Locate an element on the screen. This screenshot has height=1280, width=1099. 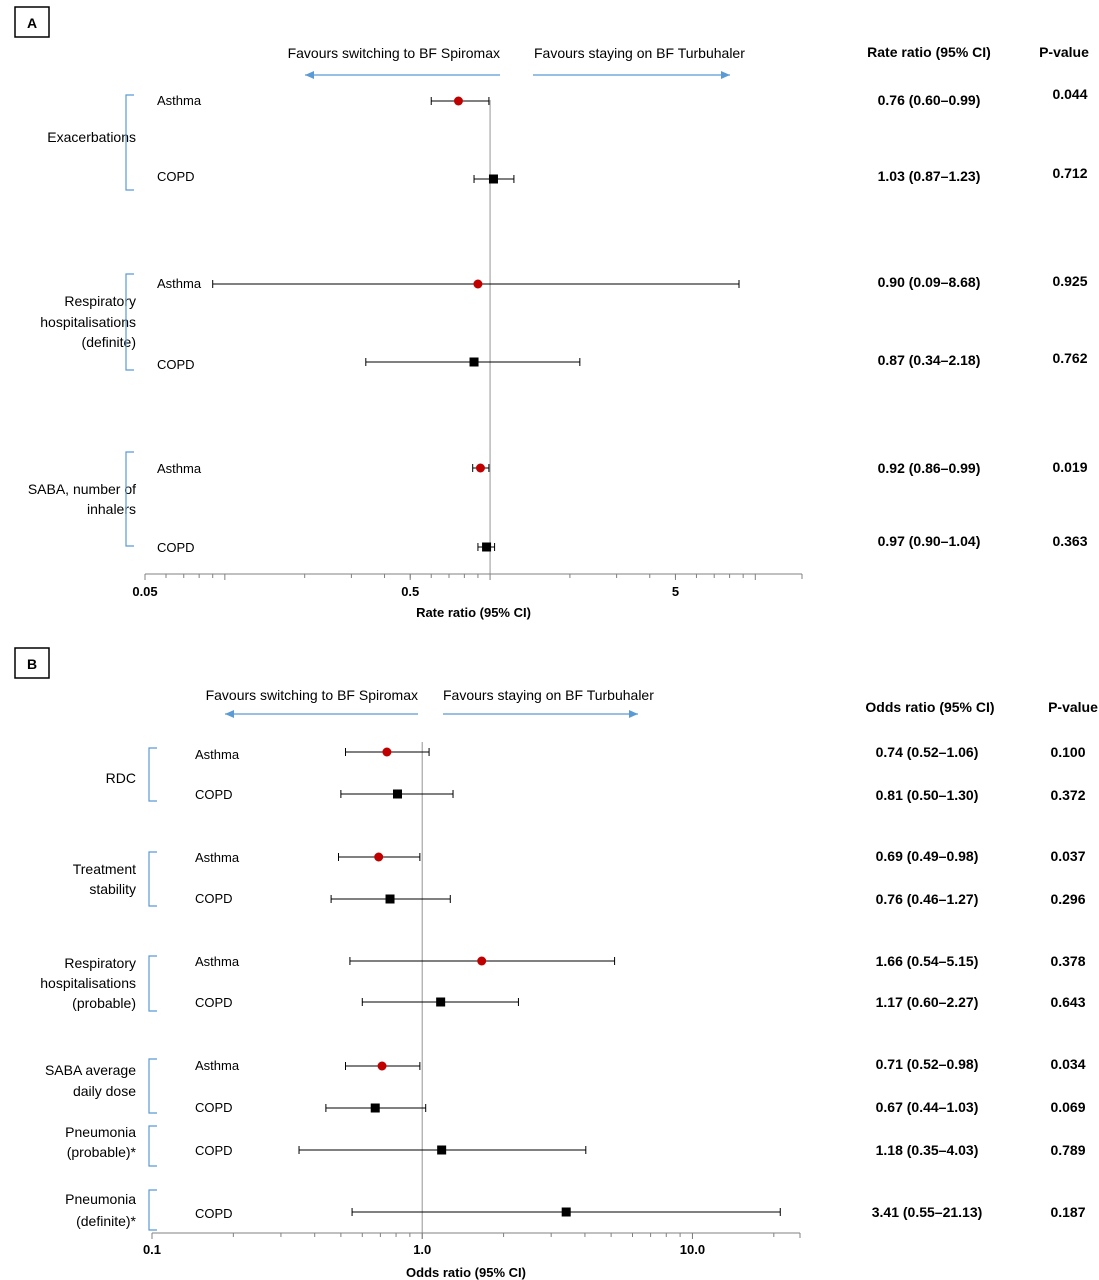
ci-text: 3.41 (0.55–21.13) is located at coordinates (927, 1212).